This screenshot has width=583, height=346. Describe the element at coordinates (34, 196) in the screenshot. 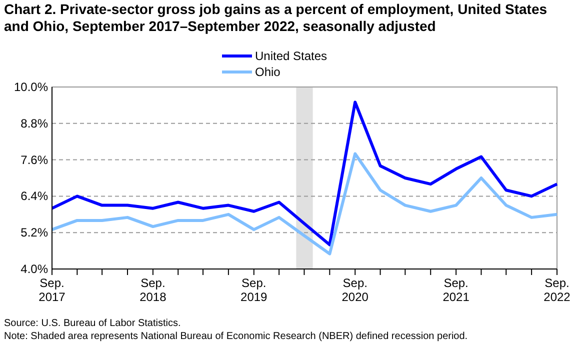

I see `y-tick-label: 6.4%` at that location.